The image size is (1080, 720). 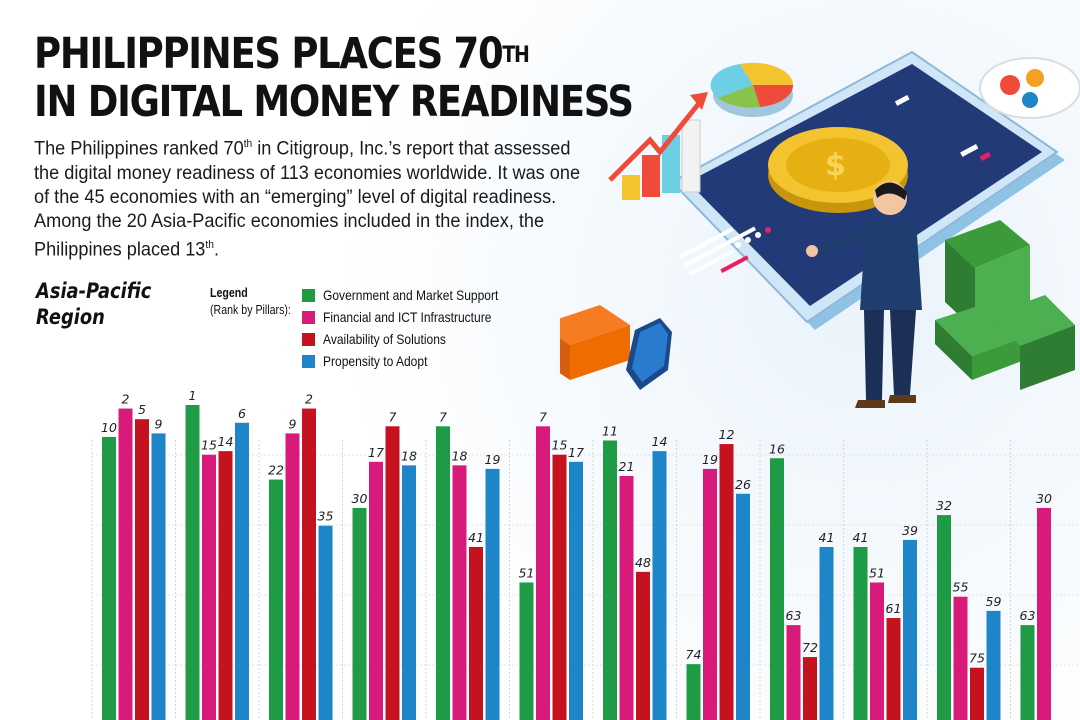 What do you see at coordinates (375, 361) in the screenshot?
I see `legend-label: Propensity to Adopt` at bounding box center [375, 361].